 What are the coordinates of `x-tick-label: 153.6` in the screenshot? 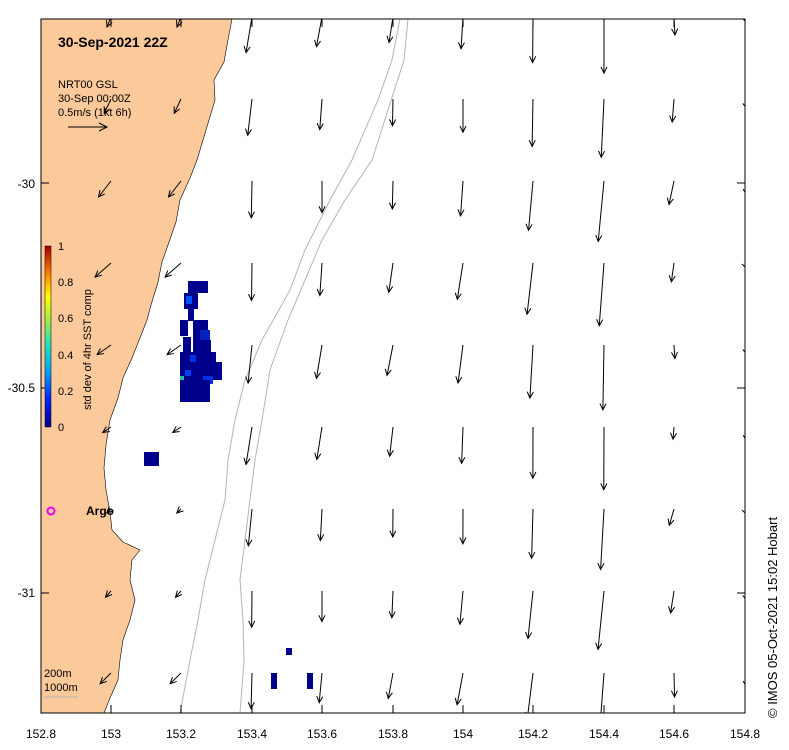 It's located at (322, 734).